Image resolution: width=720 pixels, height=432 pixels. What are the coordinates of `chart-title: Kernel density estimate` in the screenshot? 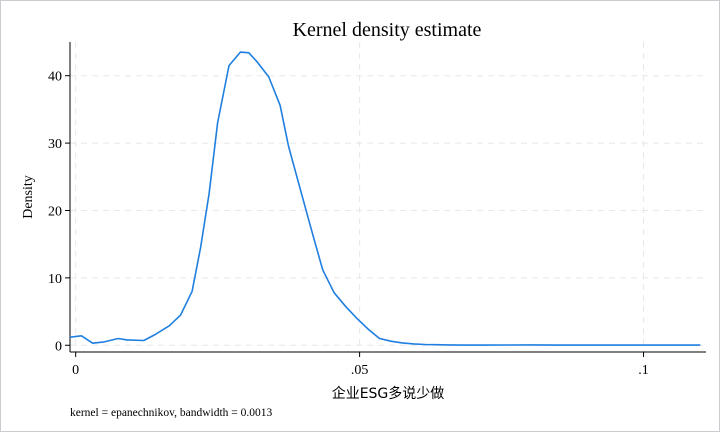 It's located at (387, 30).